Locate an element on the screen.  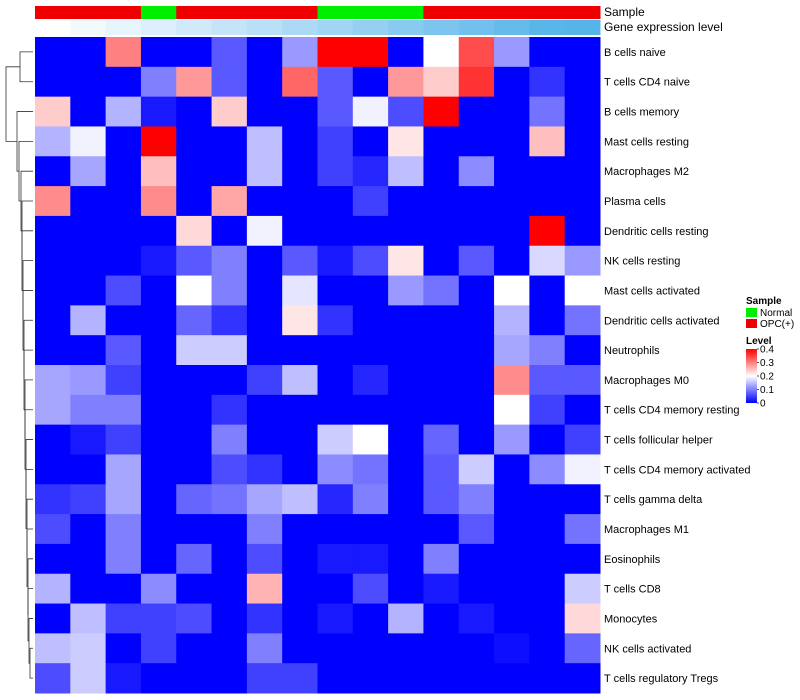
legend-swatch-normal is located at coordinates (751, 312).